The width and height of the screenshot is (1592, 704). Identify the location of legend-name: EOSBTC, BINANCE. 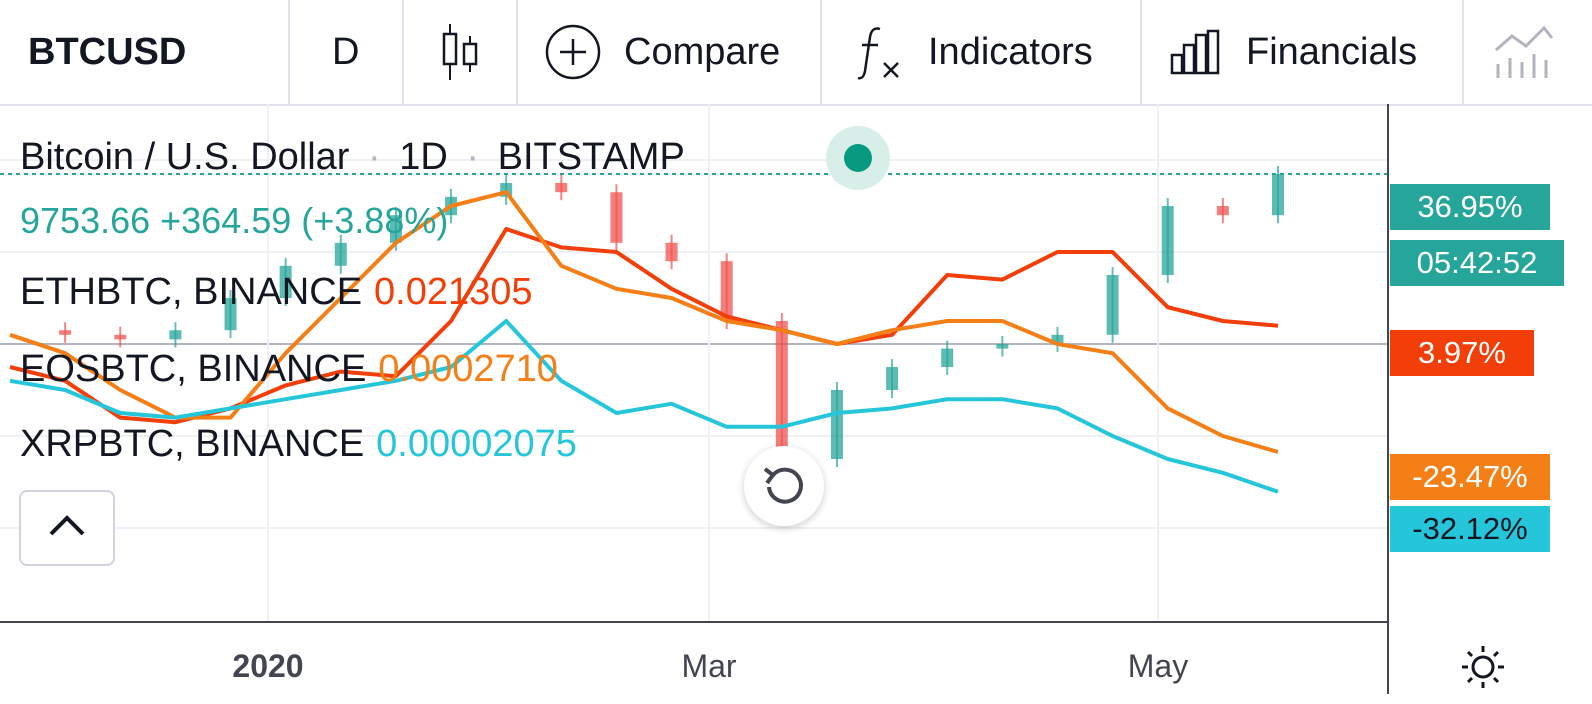
(193, 369).